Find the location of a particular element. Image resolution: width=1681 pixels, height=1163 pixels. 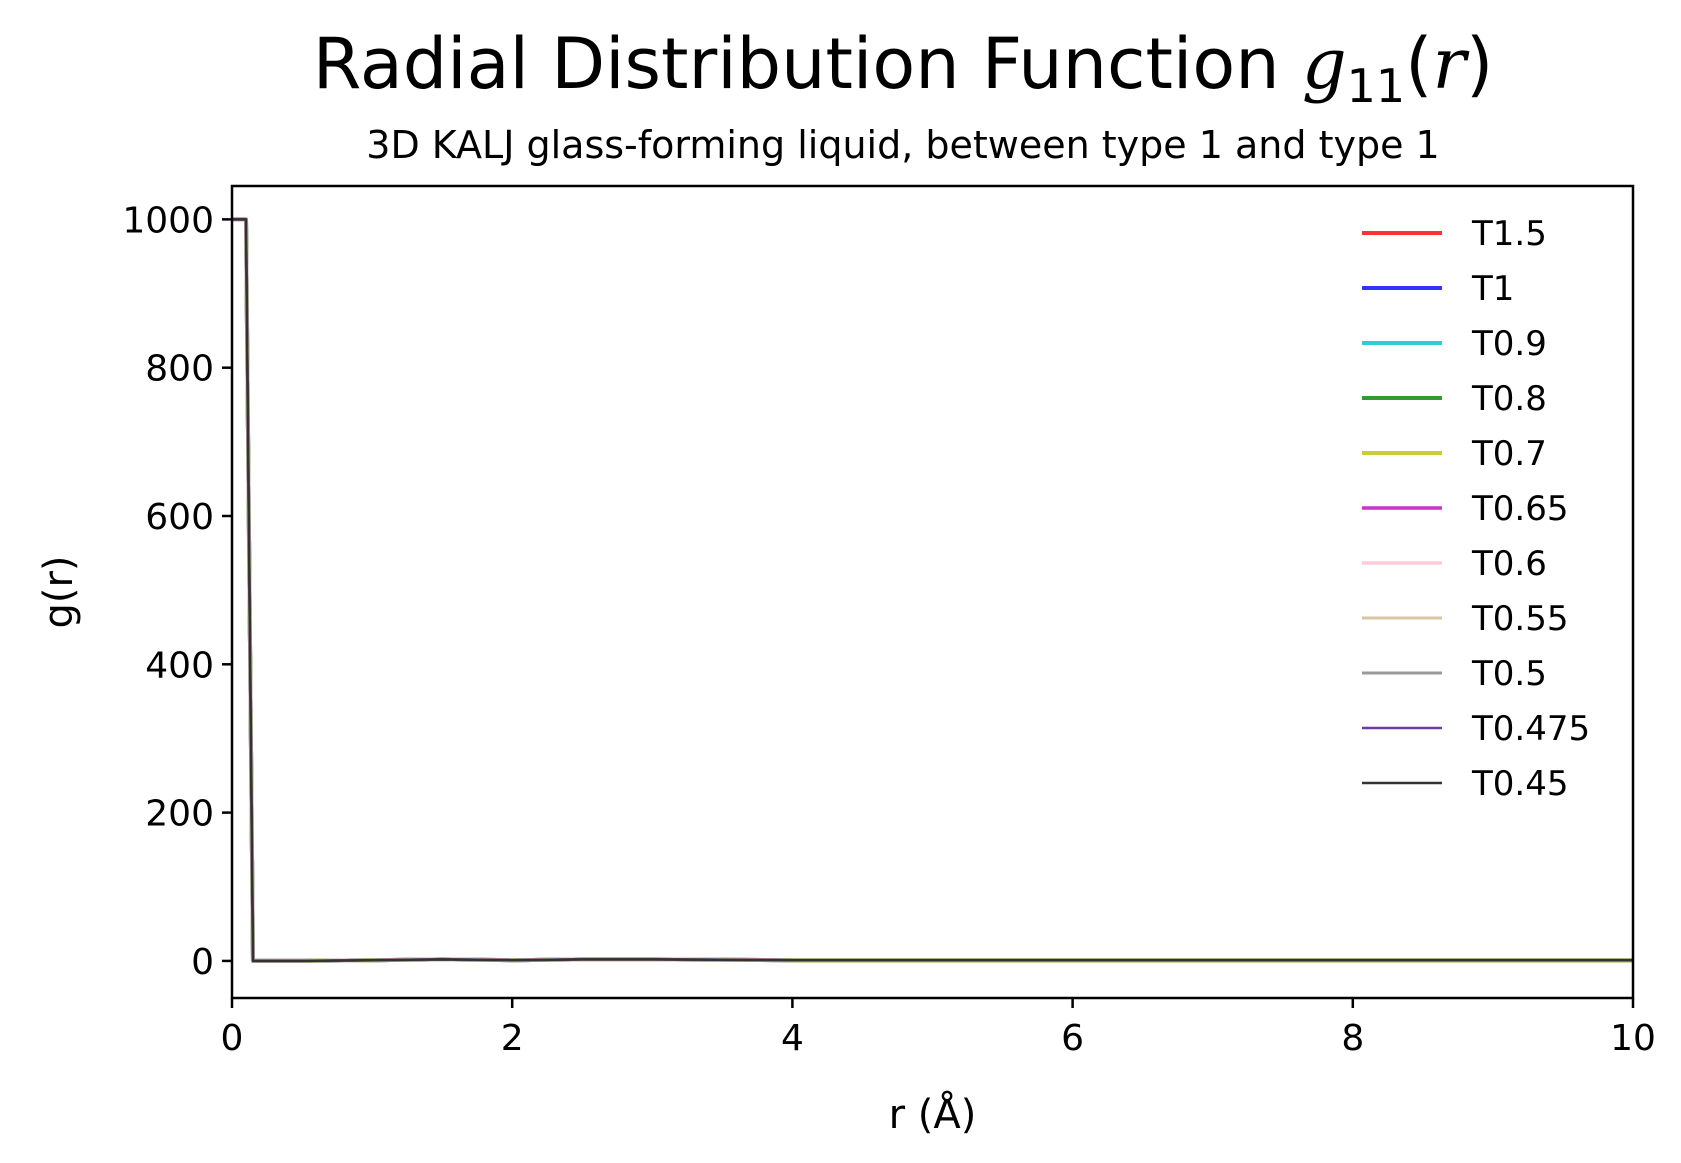

legend-item: T0.5 is located at coordinates (1454, 674).